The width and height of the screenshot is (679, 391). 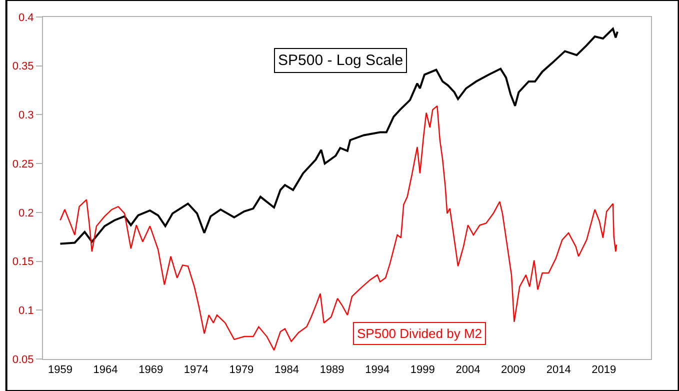 I want to click on y-tick-label: 0.25, so click(x=23, y=164).